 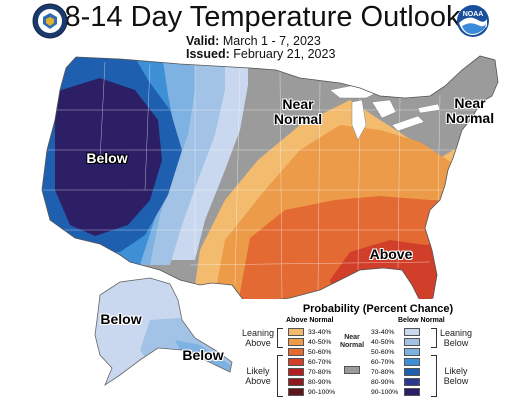 What do you see at coordinates (284, 54) in the screenshot?
I see `issued-value: February 21, 2023` at bounding box center [284, 54].